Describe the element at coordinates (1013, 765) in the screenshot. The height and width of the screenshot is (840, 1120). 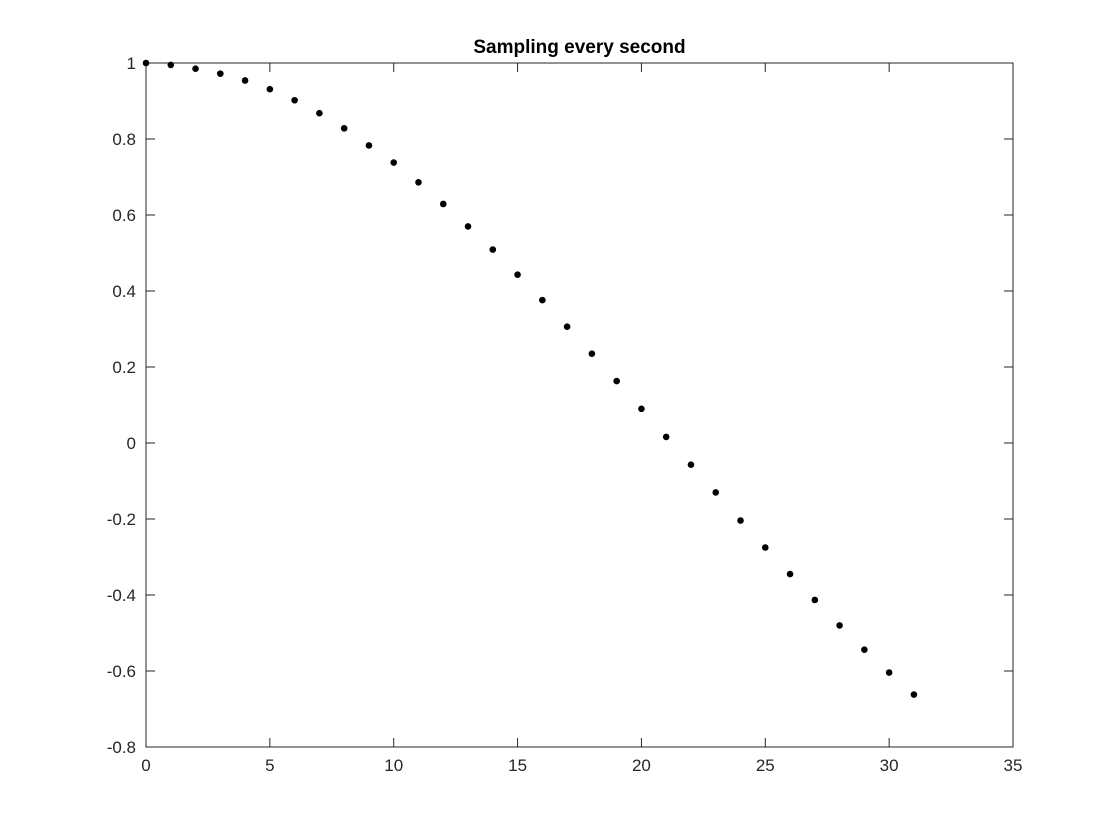
I see `x-tick-label: 35` at that location.